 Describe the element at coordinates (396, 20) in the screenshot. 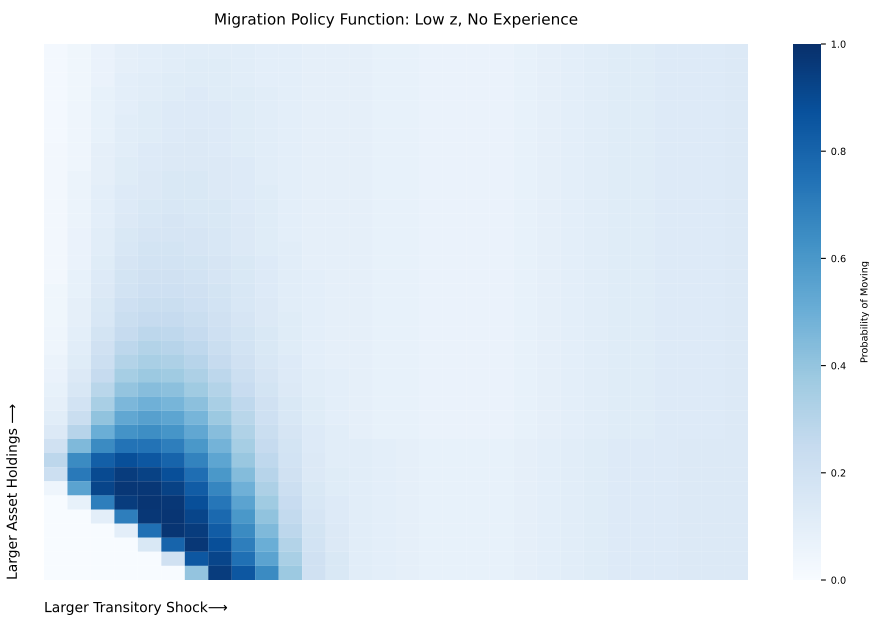

I see `chart-title: Migration Policy Function: Low z, No Experience` at that location.